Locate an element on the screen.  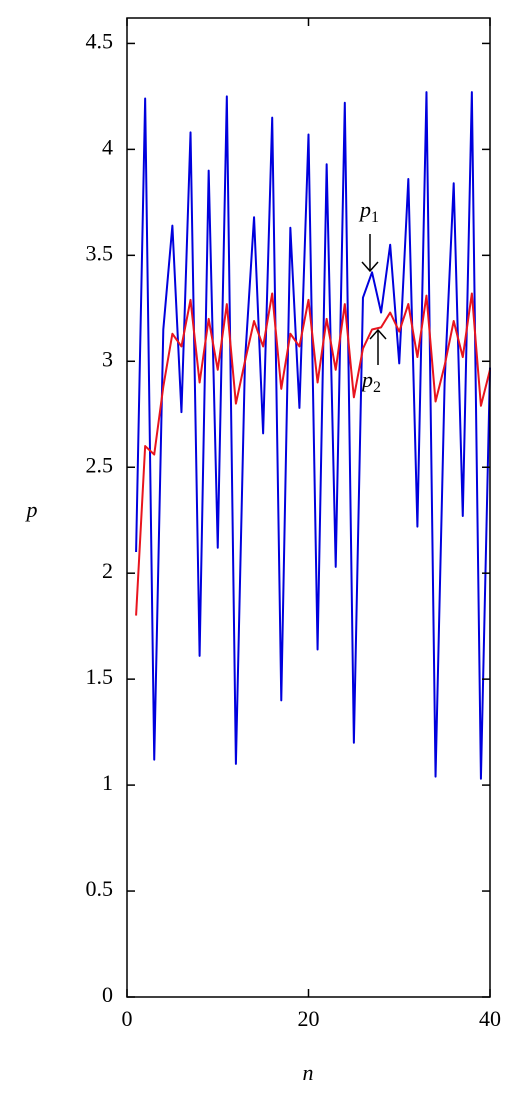
annotation-subscript: 2 is located at coordinates (377, 387).